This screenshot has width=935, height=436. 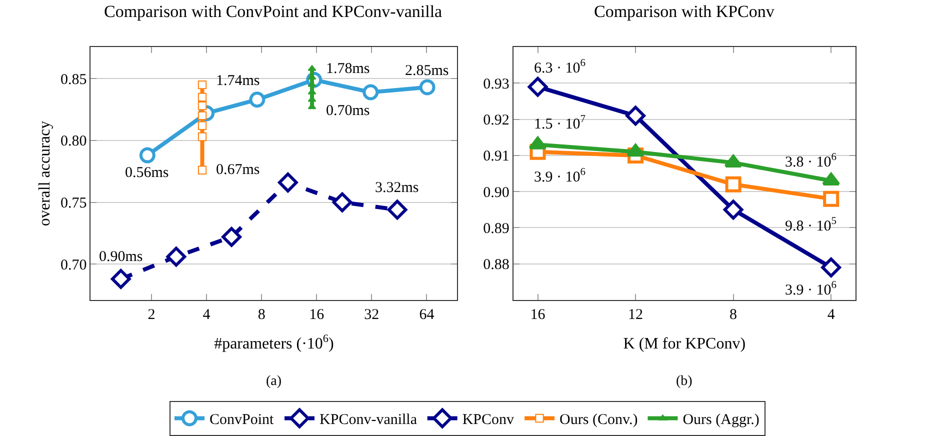 What do you see at coordinates (274, 381) in the screenshot?
I see `text: (a)` at bounding box center [274, 381].